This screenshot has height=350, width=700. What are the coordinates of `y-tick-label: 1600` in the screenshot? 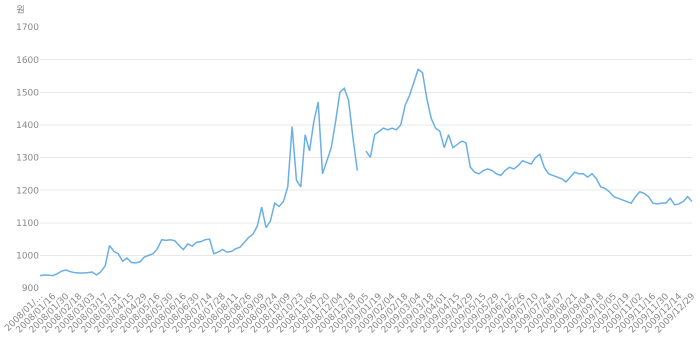 It's located at (28, 61).